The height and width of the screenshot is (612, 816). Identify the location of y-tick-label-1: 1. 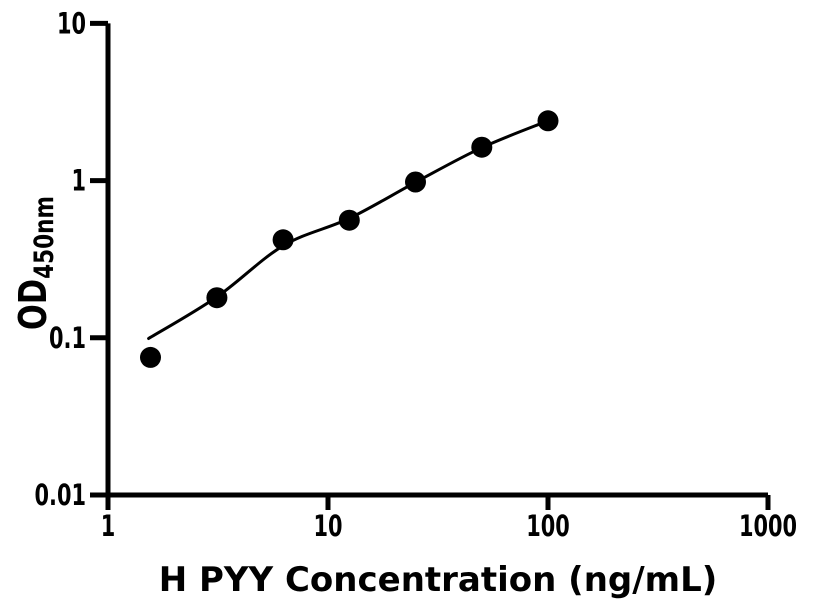
(78, 180).